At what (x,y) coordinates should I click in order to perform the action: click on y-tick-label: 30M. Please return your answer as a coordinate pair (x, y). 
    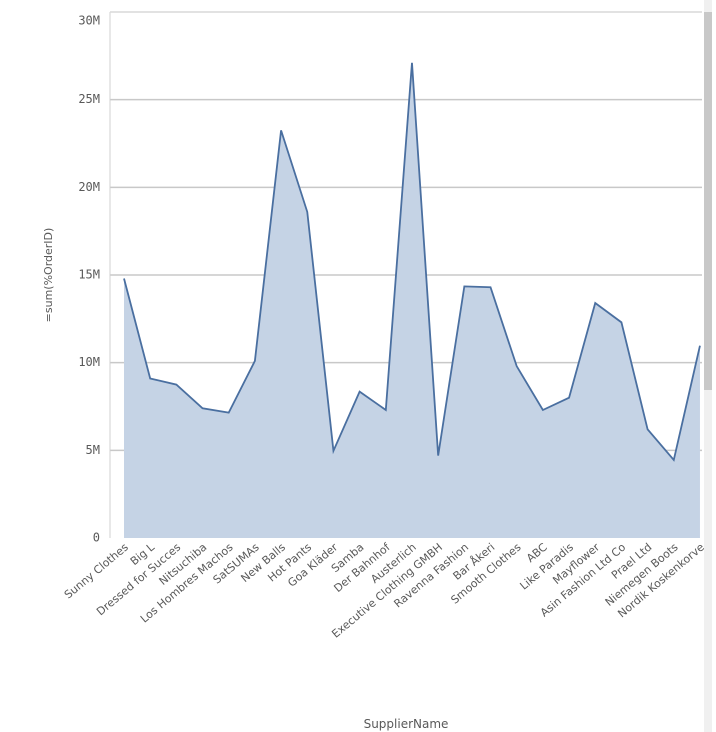
    Looking at the image, I should click on (89, 21).